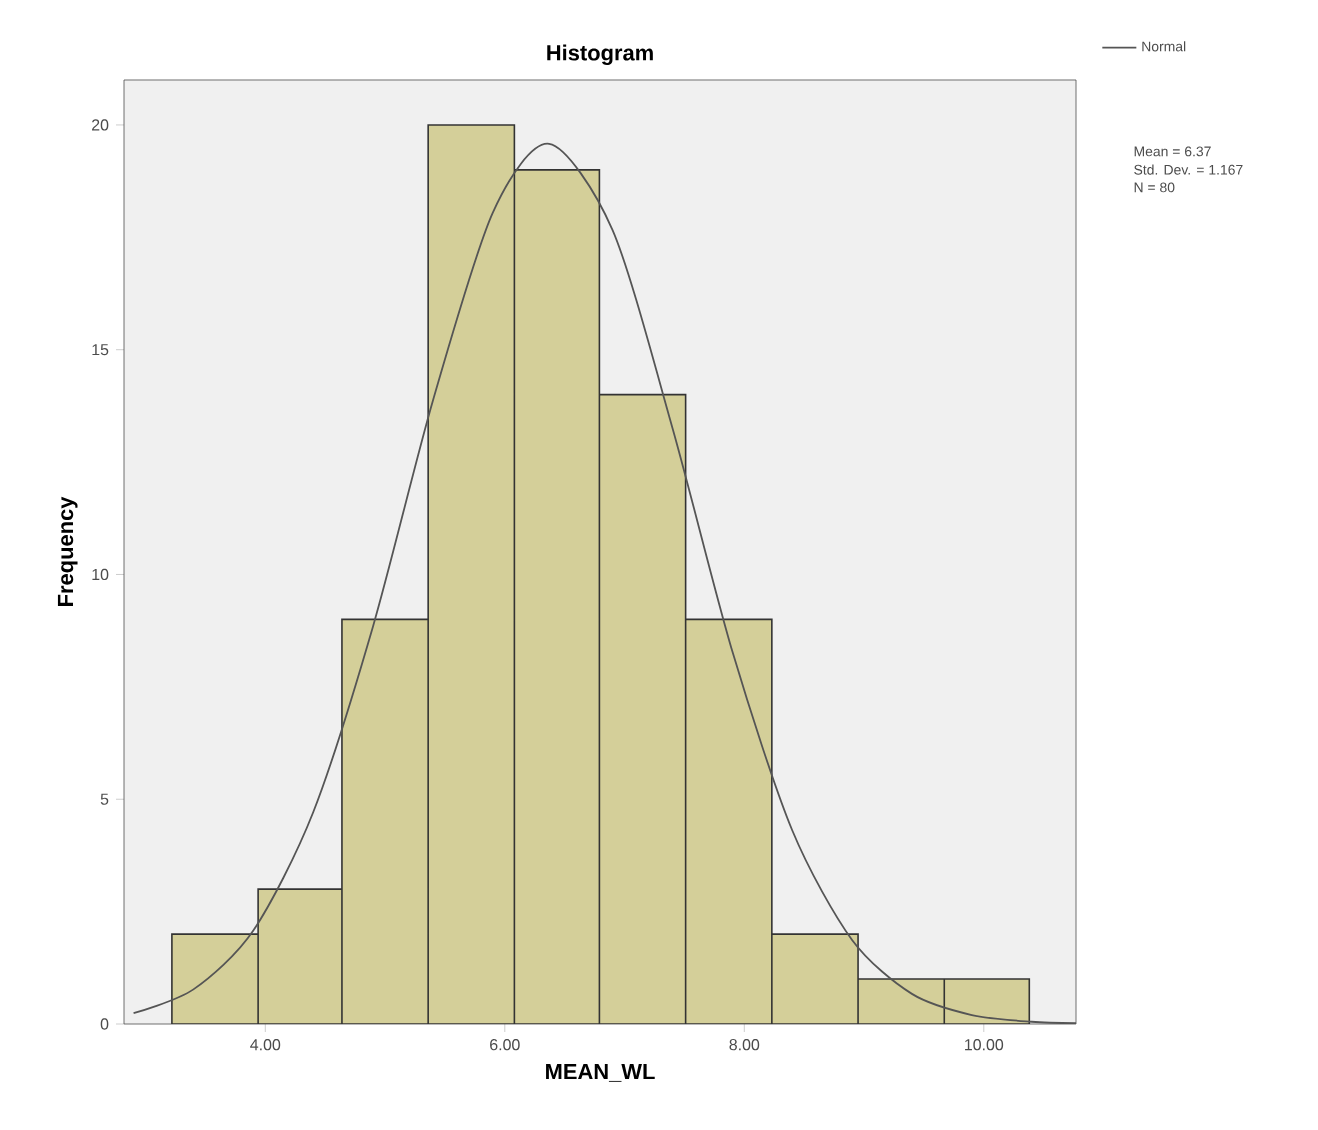  What do you see at coordinates (600, 55) in the screenshot?
I see `chart-title: Histogram` at bounding box center [600, 55].